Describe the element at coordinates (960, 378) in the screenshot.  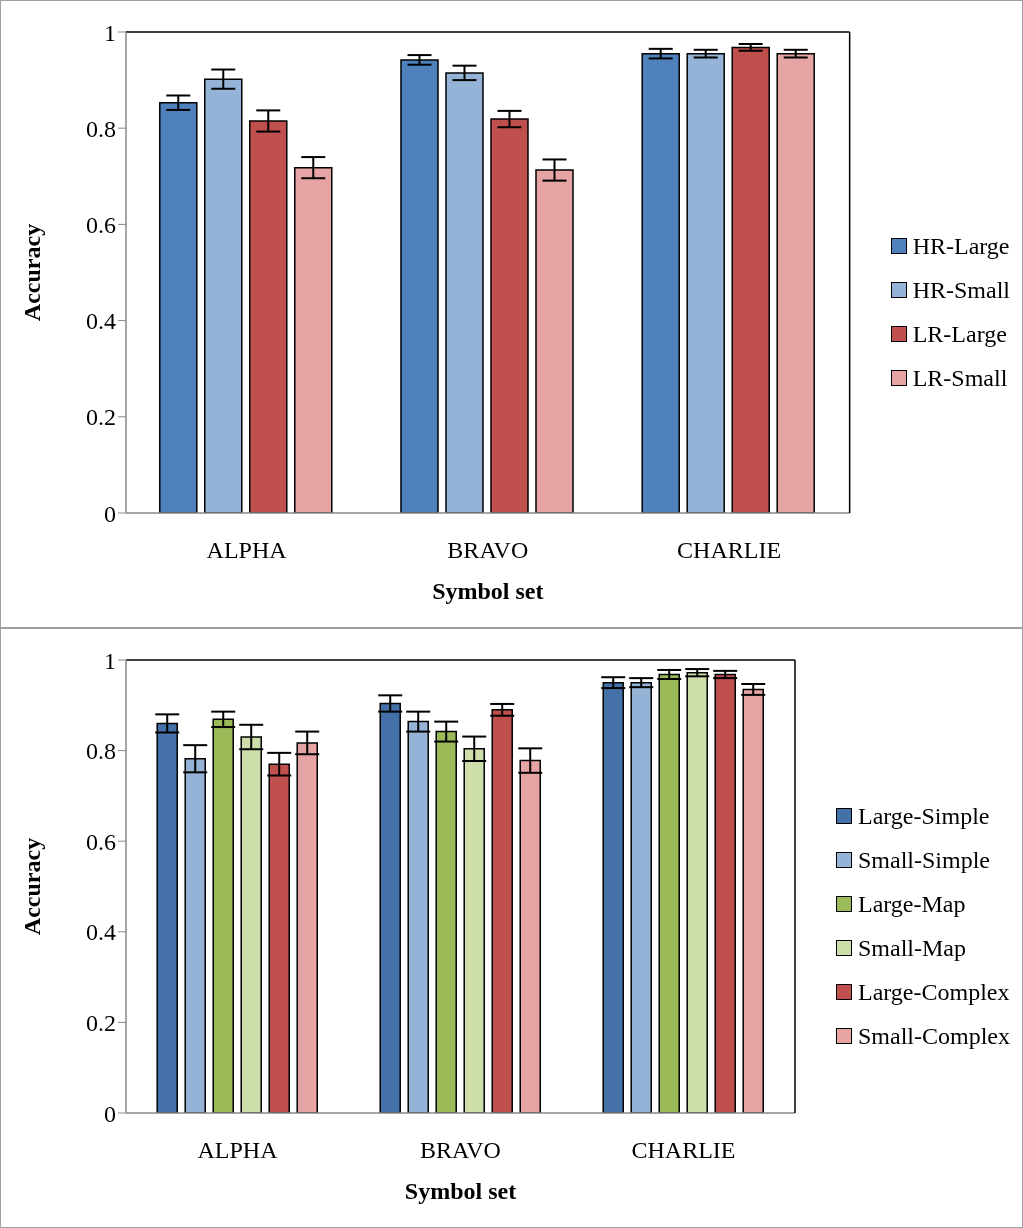
I see `legend-label: LR-Small` at that location.